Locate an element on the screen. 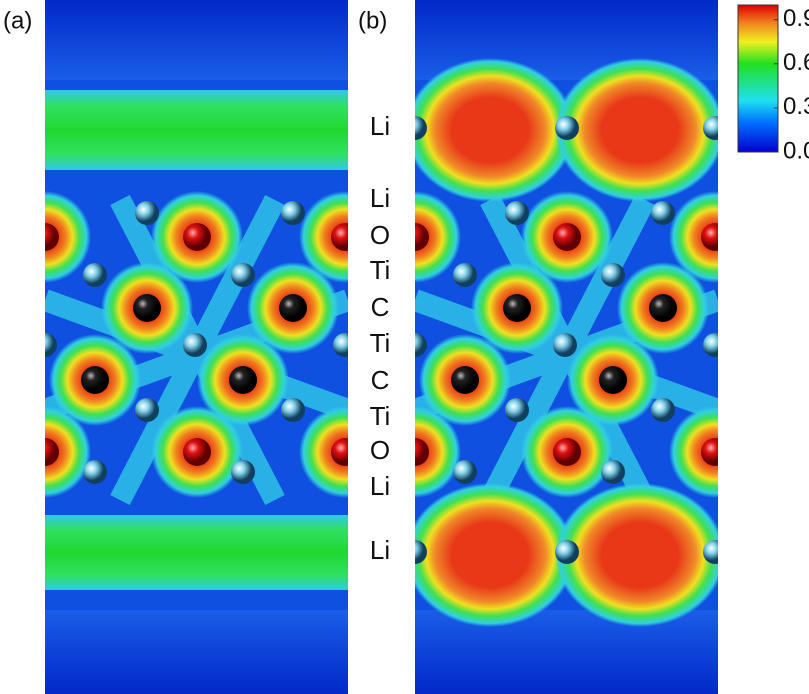  colorbar is located at coordinates (758, 78).